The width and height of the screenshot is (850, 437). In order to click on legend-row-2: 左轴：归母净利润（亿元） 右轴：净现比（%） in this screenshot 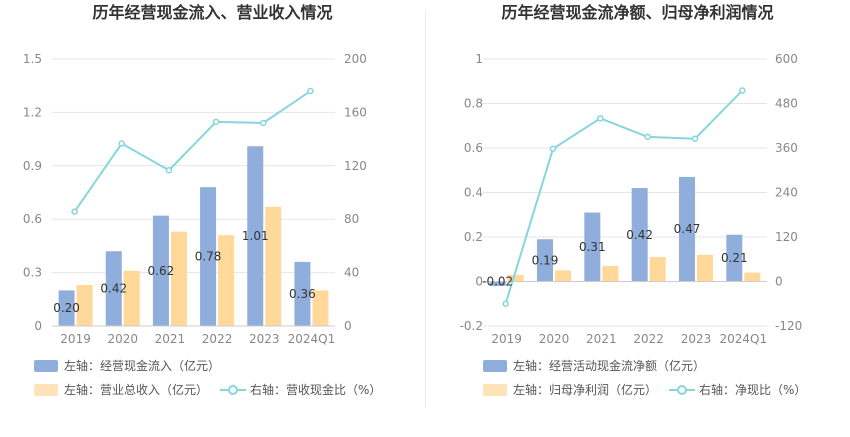, I will do `click(663, 390)`.